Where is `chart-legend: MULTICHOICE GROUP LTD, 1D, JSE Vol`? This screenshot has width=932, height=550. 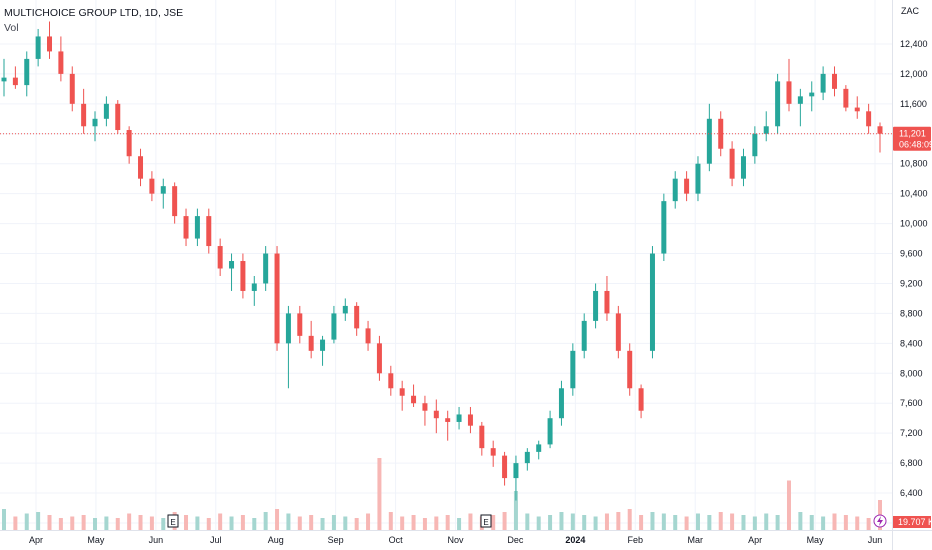
chart-legend: MULTICHOICE GROUP LTD, 1D, JSE Vol is located at coordinates (93, 21).